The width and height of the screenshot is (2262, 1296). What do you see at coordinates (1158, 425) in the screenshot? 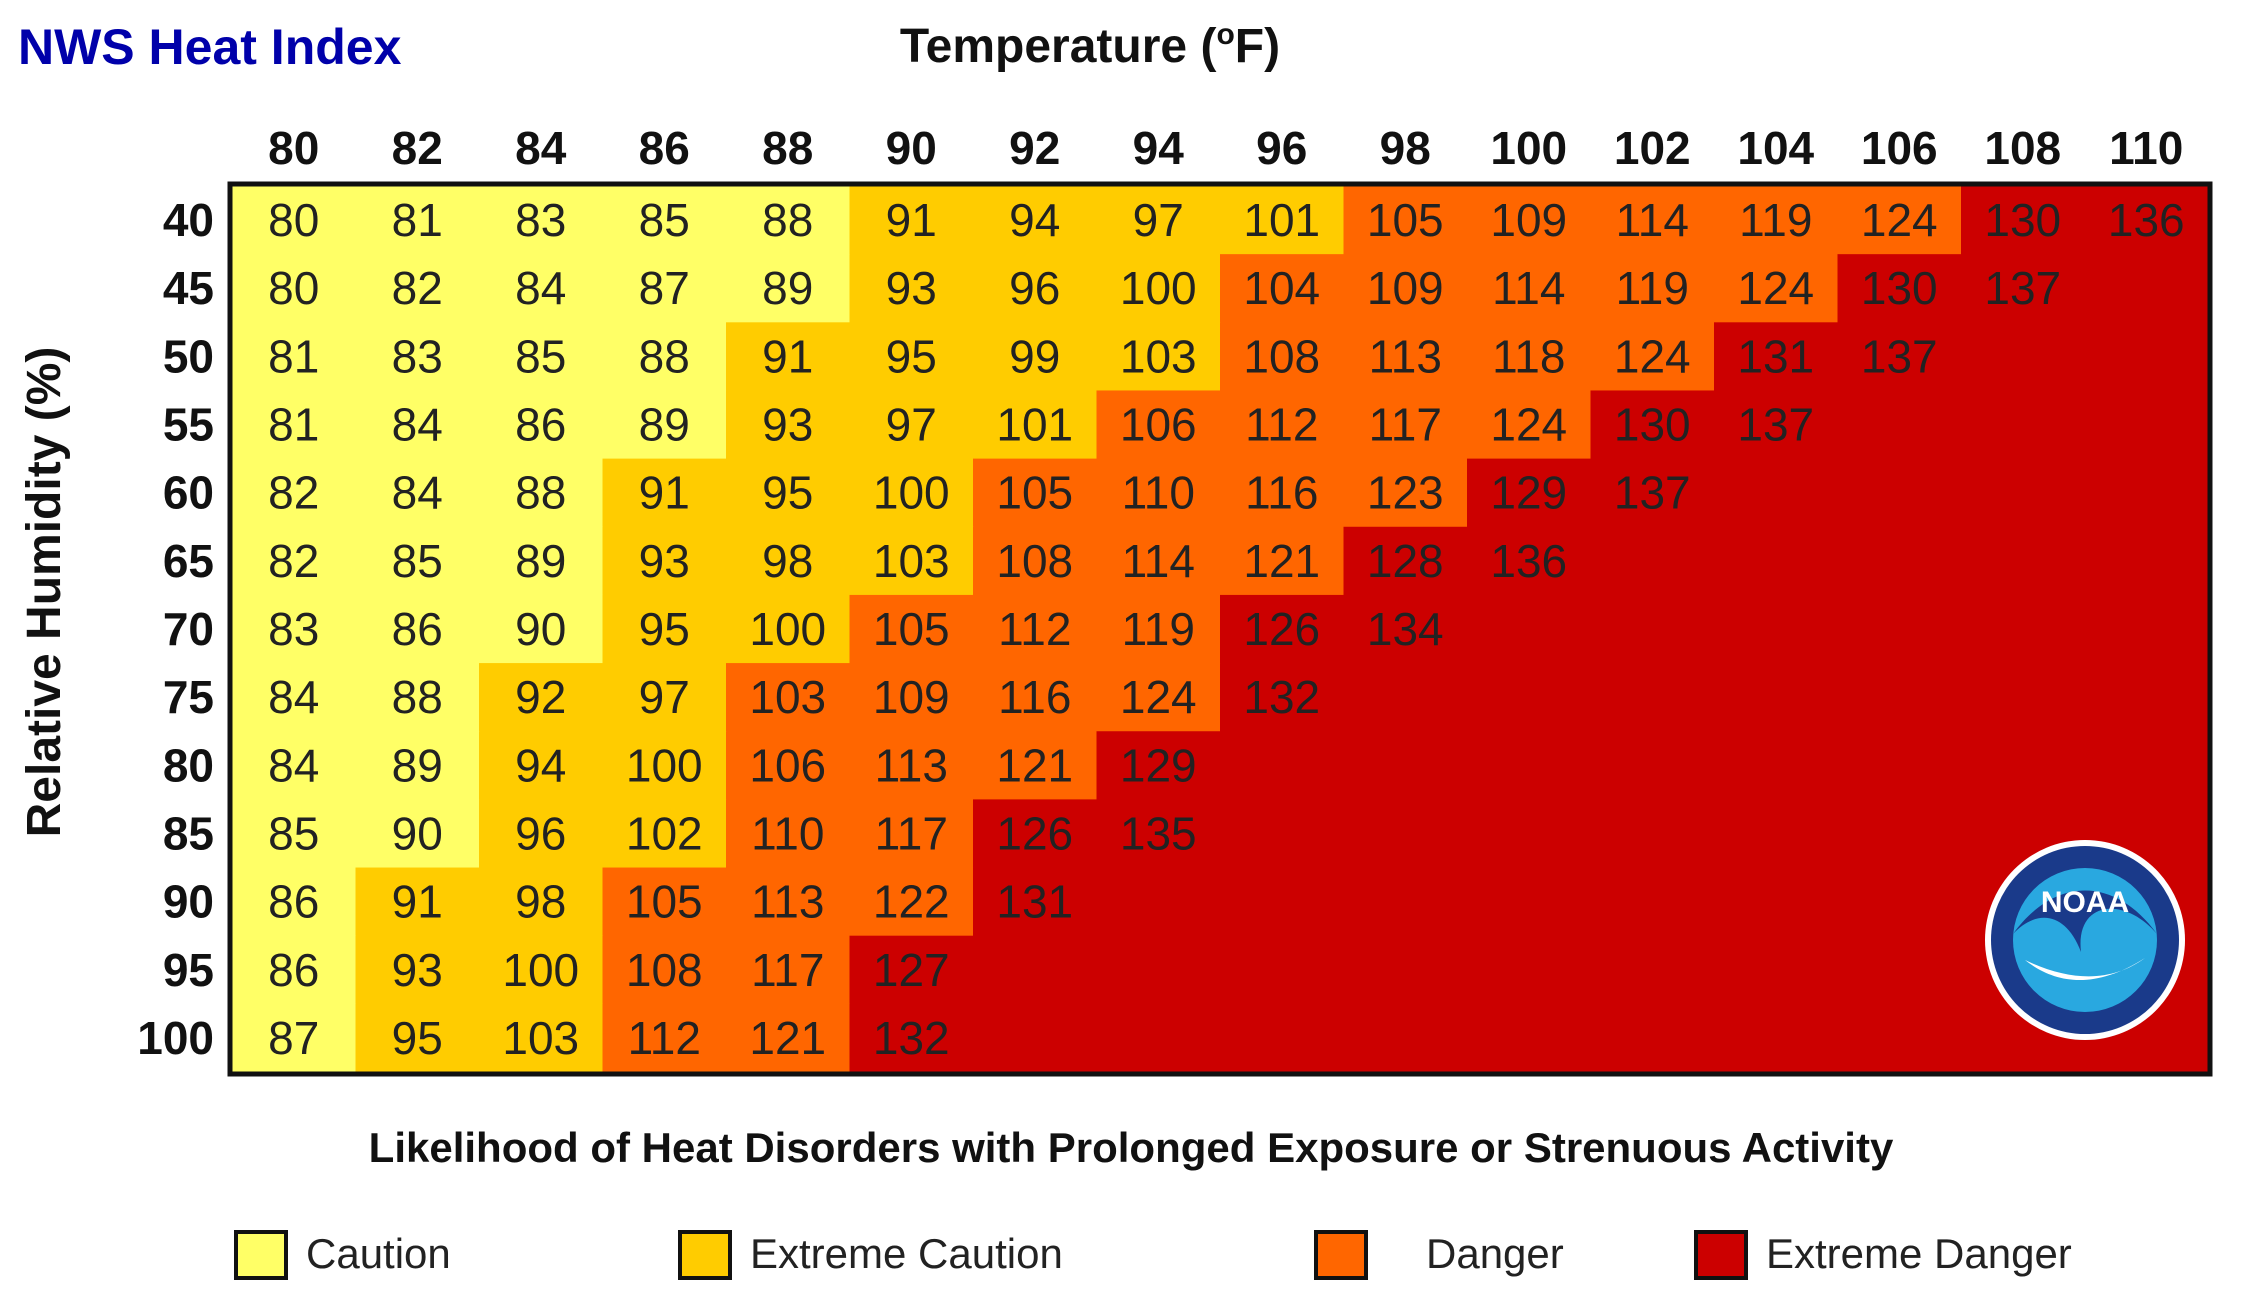
I see `cell-value-label: 106` at bounding box center [1158, 425].